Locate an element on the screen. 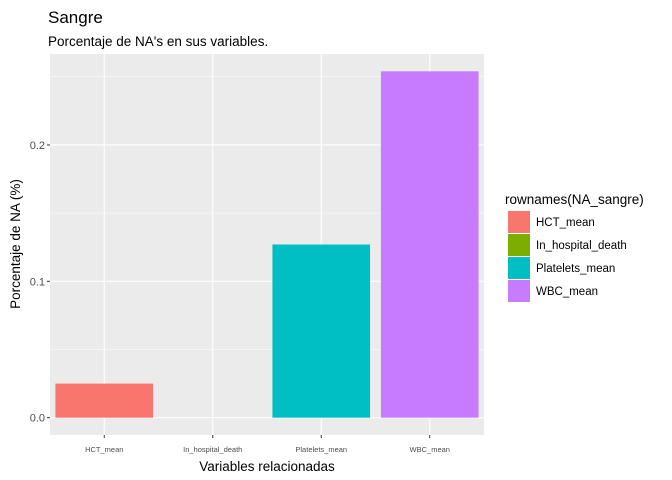  legend-title: rownames(NA_sangre) is located at coordinates (574, 199).